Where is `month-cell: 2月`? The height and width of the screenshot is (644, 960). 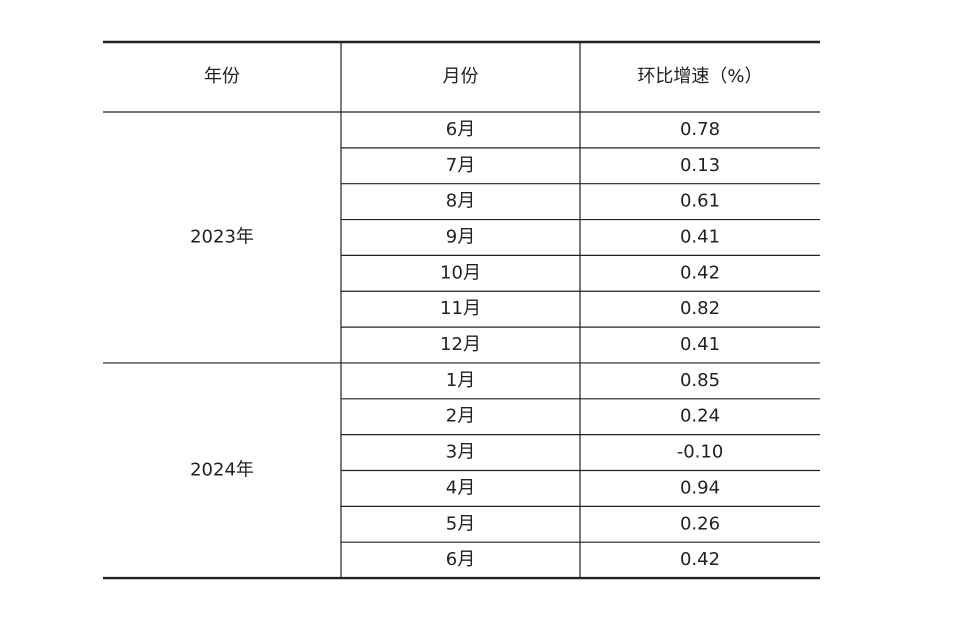 month-cell: 2月 is located at coordinates (460, 416).